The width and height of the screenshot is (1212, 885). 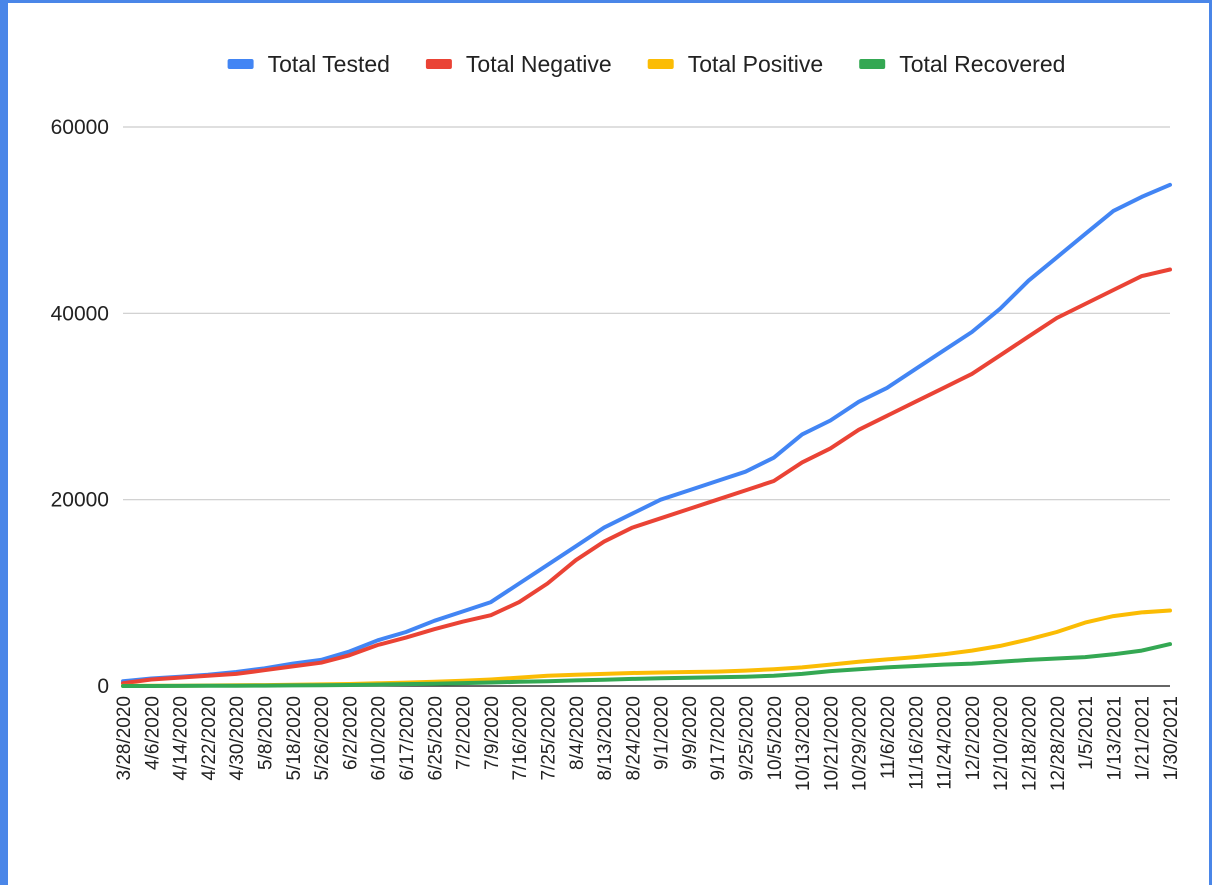 What do you see at coordinates (492, 733) in the screenshot?
I see `x-tick-label: 7/9/2020` at bounding box center [492, 733].